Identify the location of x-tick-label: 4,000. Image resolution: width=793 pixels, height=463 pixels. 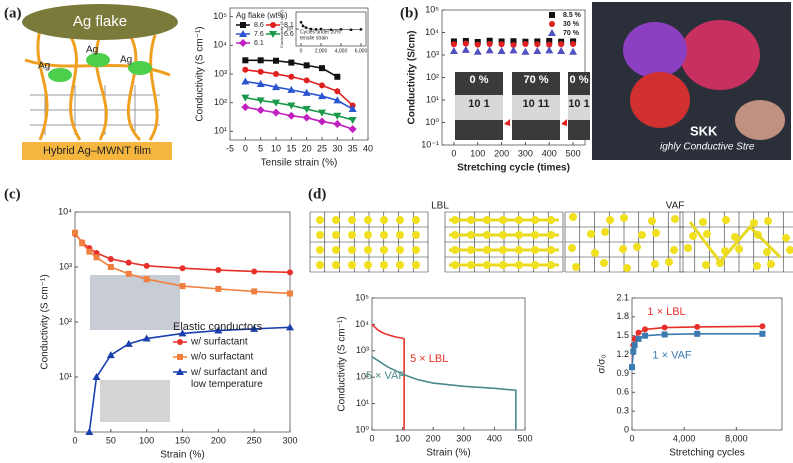
(684, 438).